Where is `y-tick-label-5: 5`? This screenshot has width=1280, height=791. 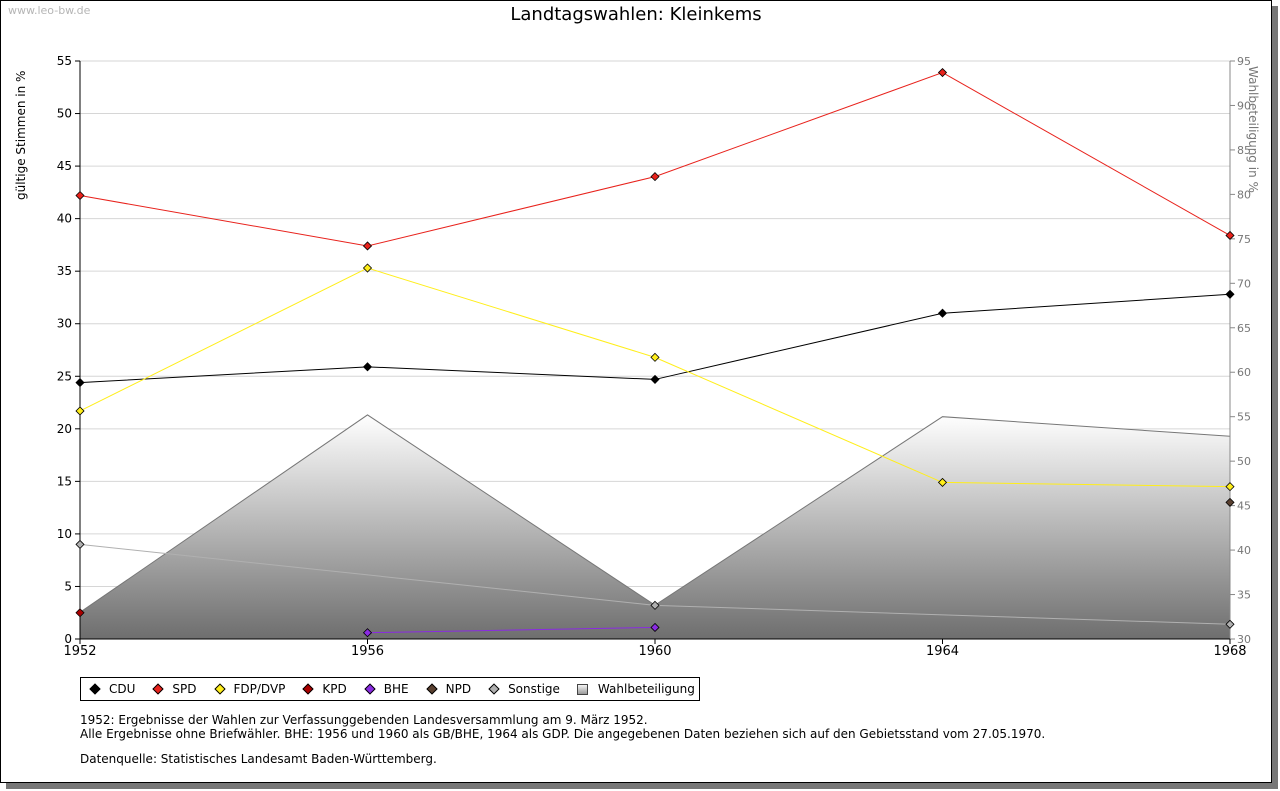
y-tick-label-5: 5 is located at coordinates (68, 586).